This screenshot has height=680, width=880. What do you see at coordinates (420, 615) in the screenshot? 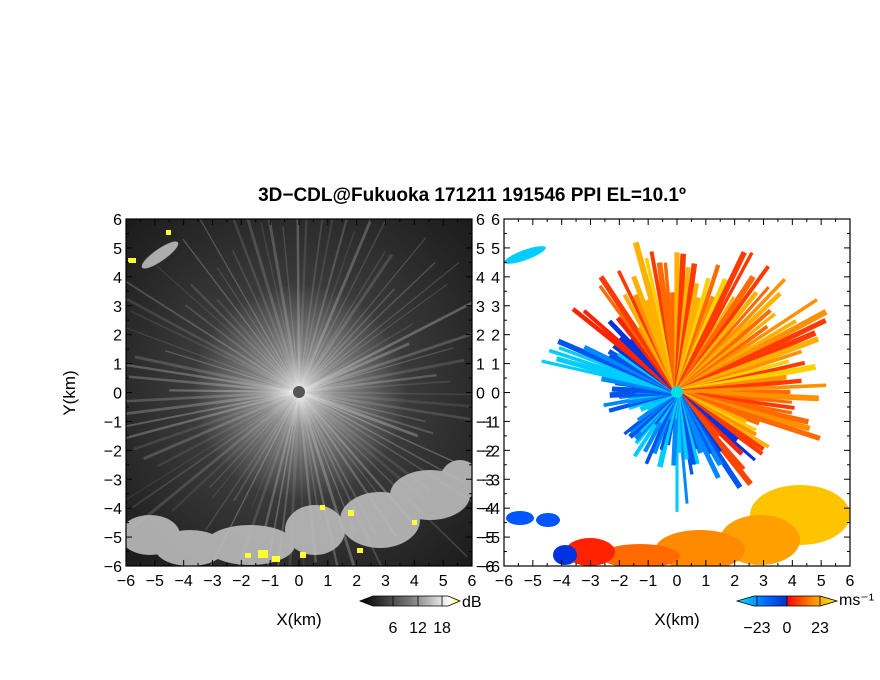
I see `reflectivity-colorbar: 6 12 18 dB` at bounding box center [420, 615].